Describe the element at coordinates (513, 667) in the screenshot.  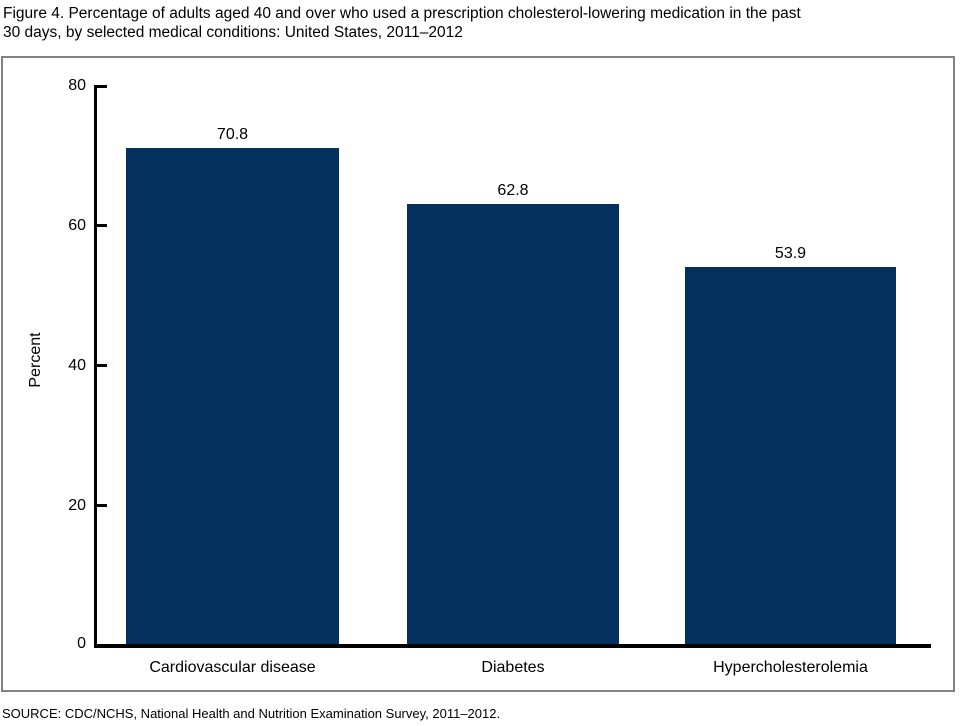
I see `category-label-diabetes: Diabetes` at that location.